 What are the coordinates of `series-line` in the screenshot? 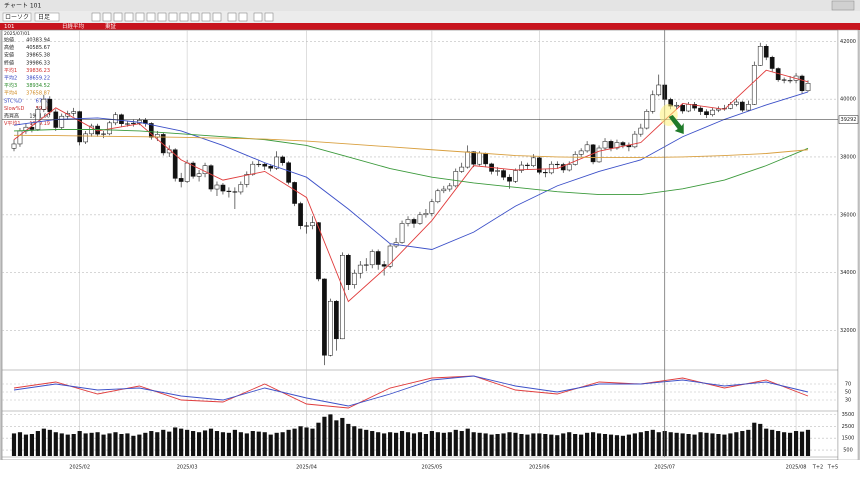 It's located at (411, 392).